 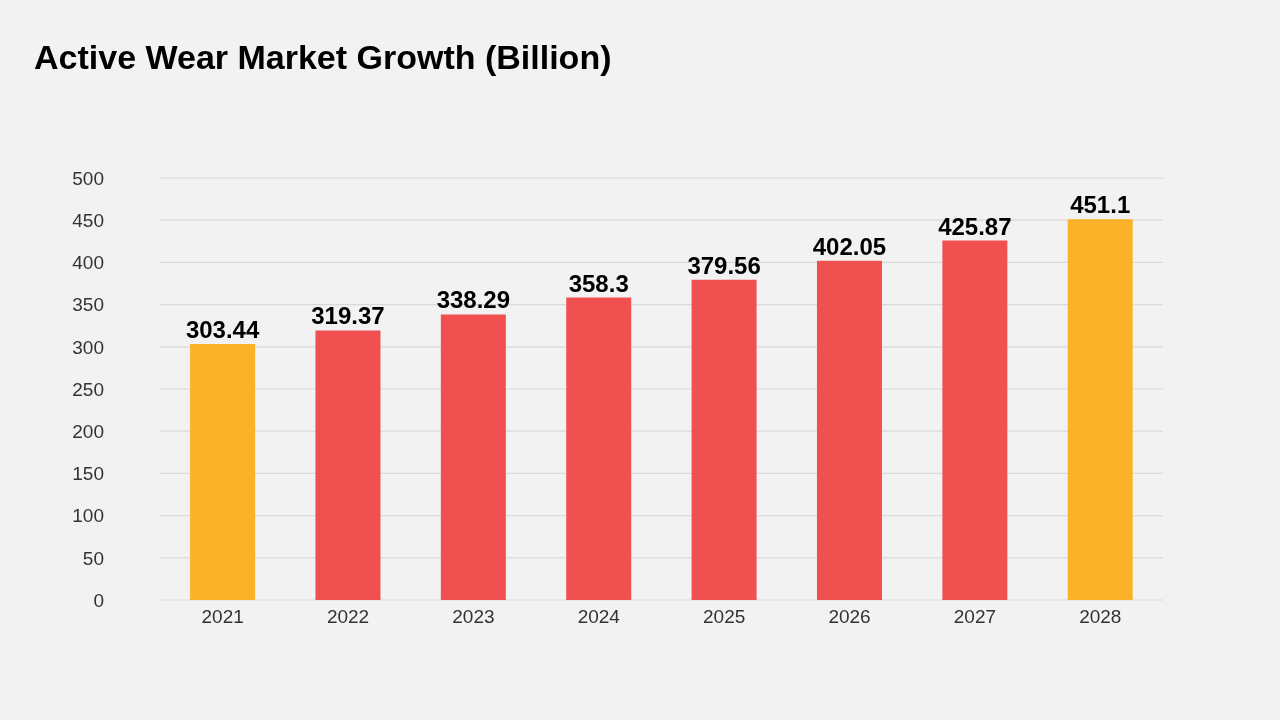 What do you see at coordinates (975, 226) in the screenshot?
I see `data-label: 425.87` at bounding box center [975, 226].